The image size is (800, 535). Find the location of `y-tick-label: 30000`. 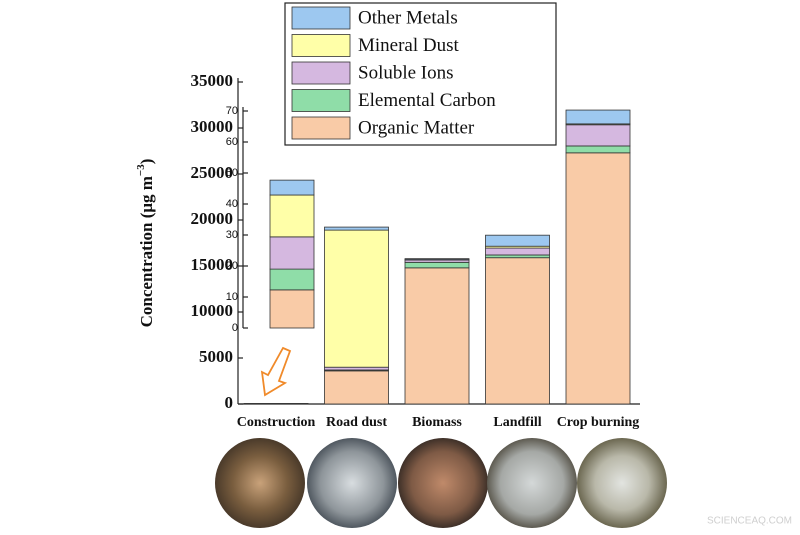

y-tick-label: 30000 is located at coordinates (212, 126).